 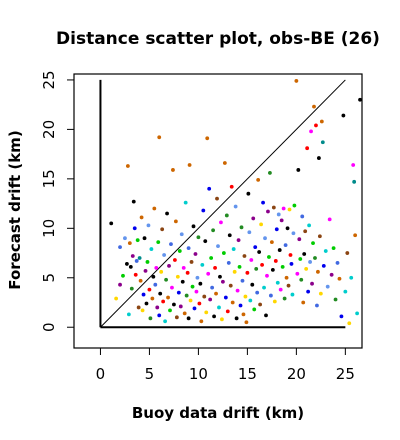 I want to click on y-tick-label: 20, so click(x=49, y=129).